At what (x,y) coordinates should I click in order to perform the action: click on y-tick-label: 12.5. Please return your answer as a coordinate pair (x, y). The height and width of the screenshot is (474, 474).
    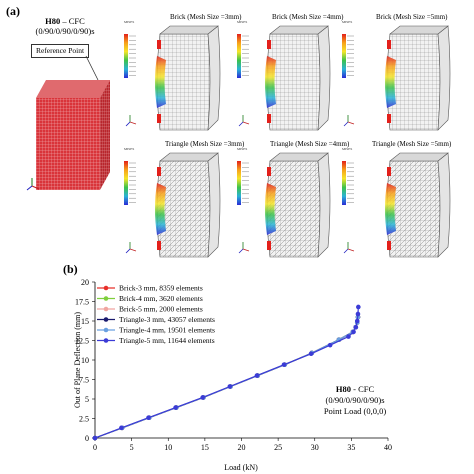
    Looking at the image, I should click on (82, 341).